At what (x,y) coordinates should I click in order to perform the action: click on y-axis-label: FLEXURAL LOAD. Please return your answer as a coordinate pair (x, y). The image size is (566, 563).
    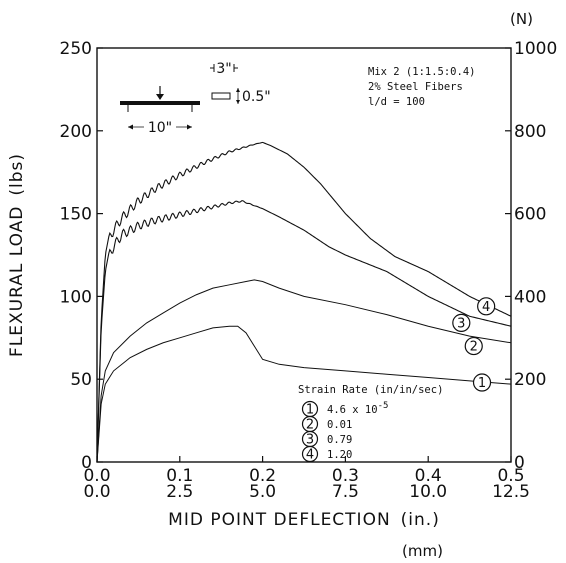
    Looking at the image, I should click on (17, 281).